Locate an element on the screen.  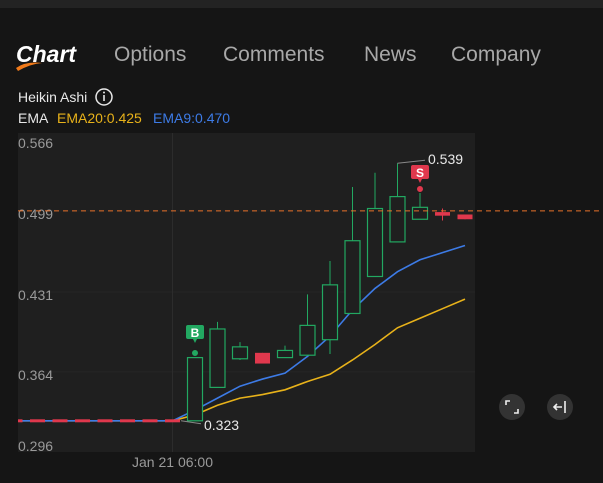
low-label: 0.323 is located at coordinates (221, 425).